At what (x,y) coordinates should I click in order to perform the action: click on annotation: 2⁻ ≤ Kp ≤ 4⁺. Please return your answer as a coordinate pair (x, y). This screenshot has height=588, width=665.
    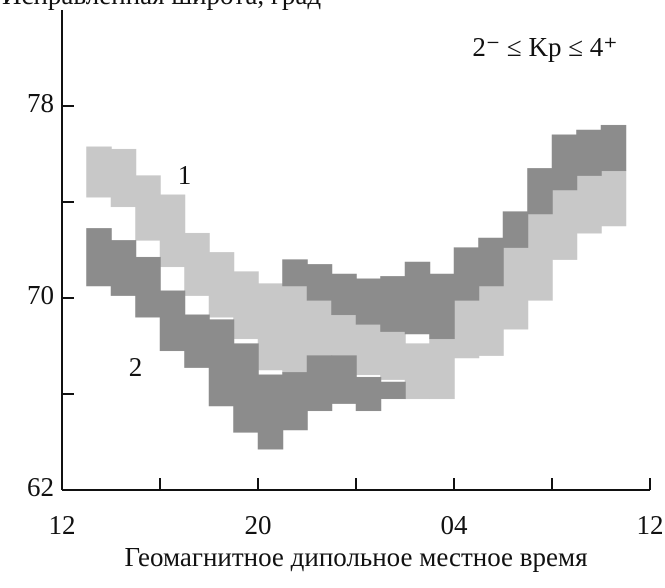
    Looking at the image, I should click on (544, 47).